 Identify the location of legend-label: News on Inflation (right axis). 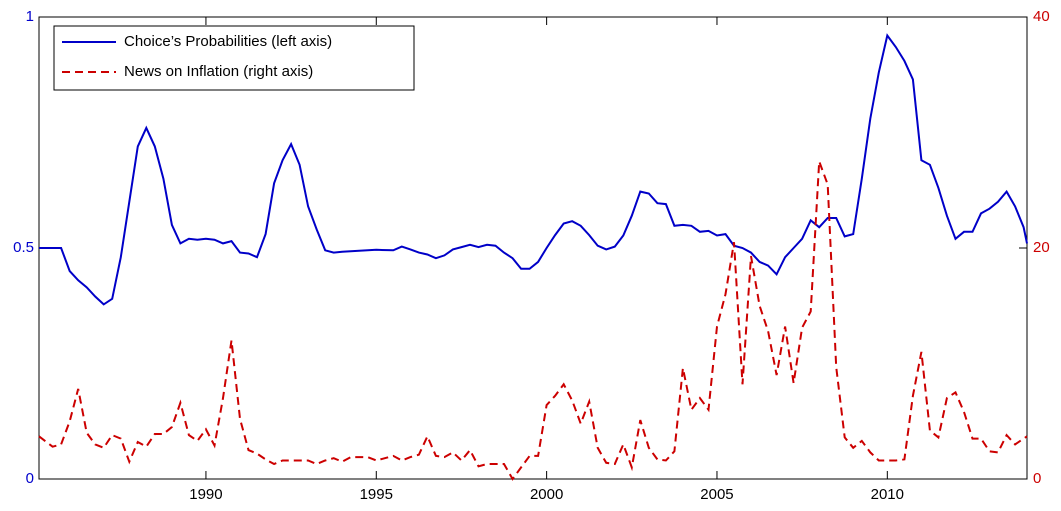
(218, 71).